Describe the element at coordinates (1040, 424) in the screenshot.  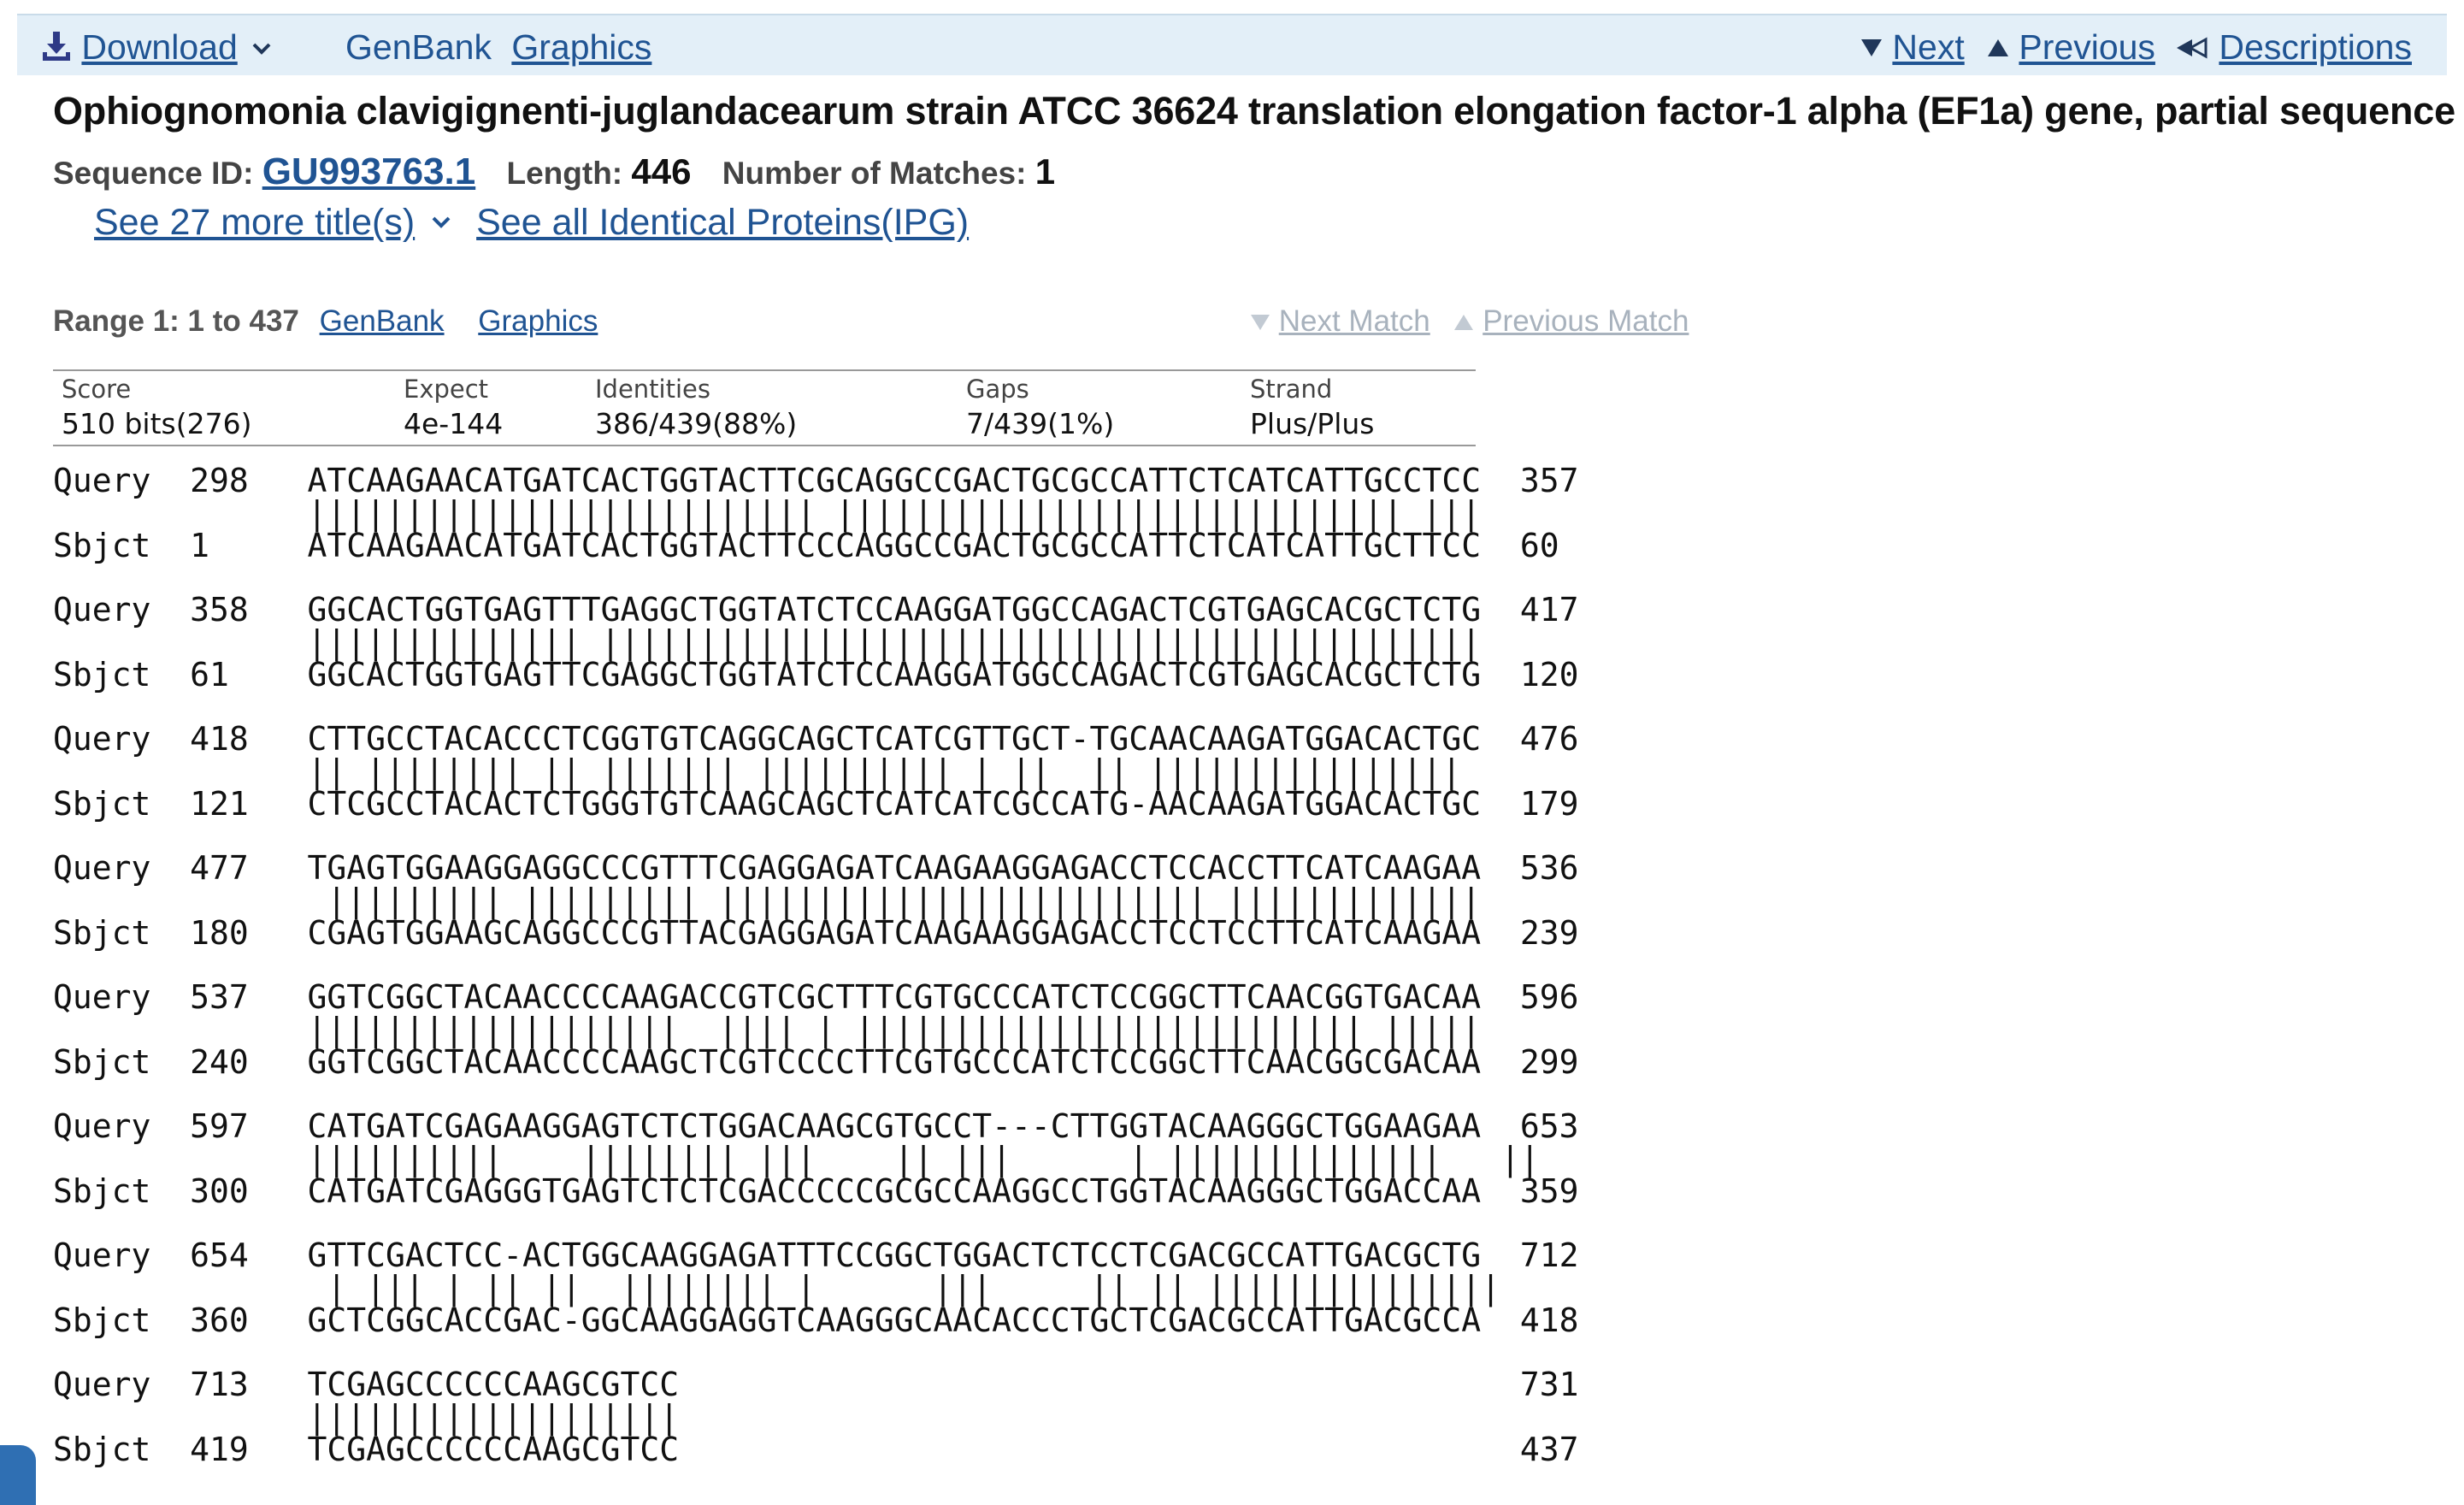
I see `stat-value: 7/439(1%)` at that location.